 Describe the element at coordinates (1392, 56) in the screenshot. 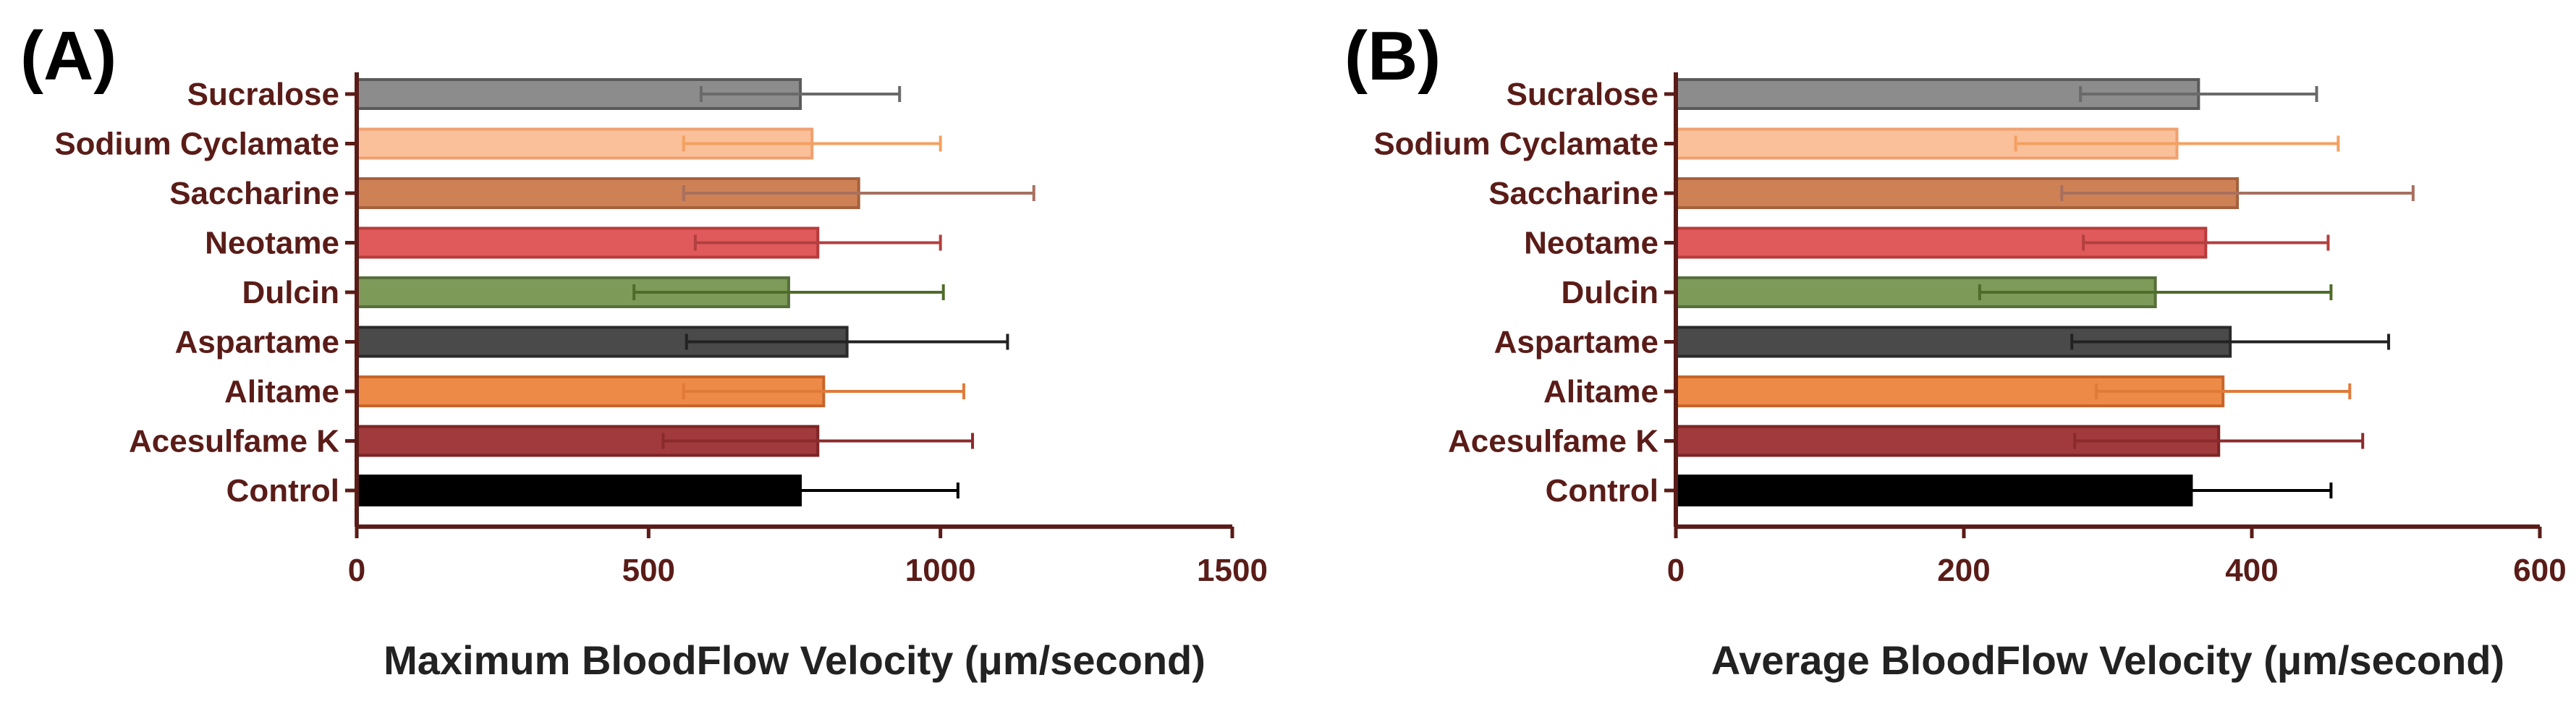

I see `panel-label: (B)` at that location.